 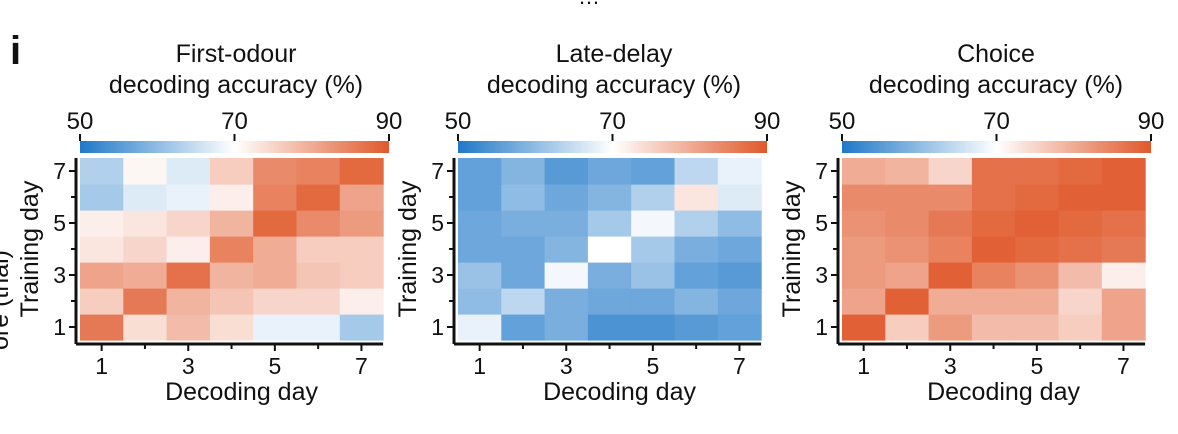 What do you see at coordinates (566, 366) in the screenshot?
I see `x-tick-label: 3` at bounding box center [566, 366].